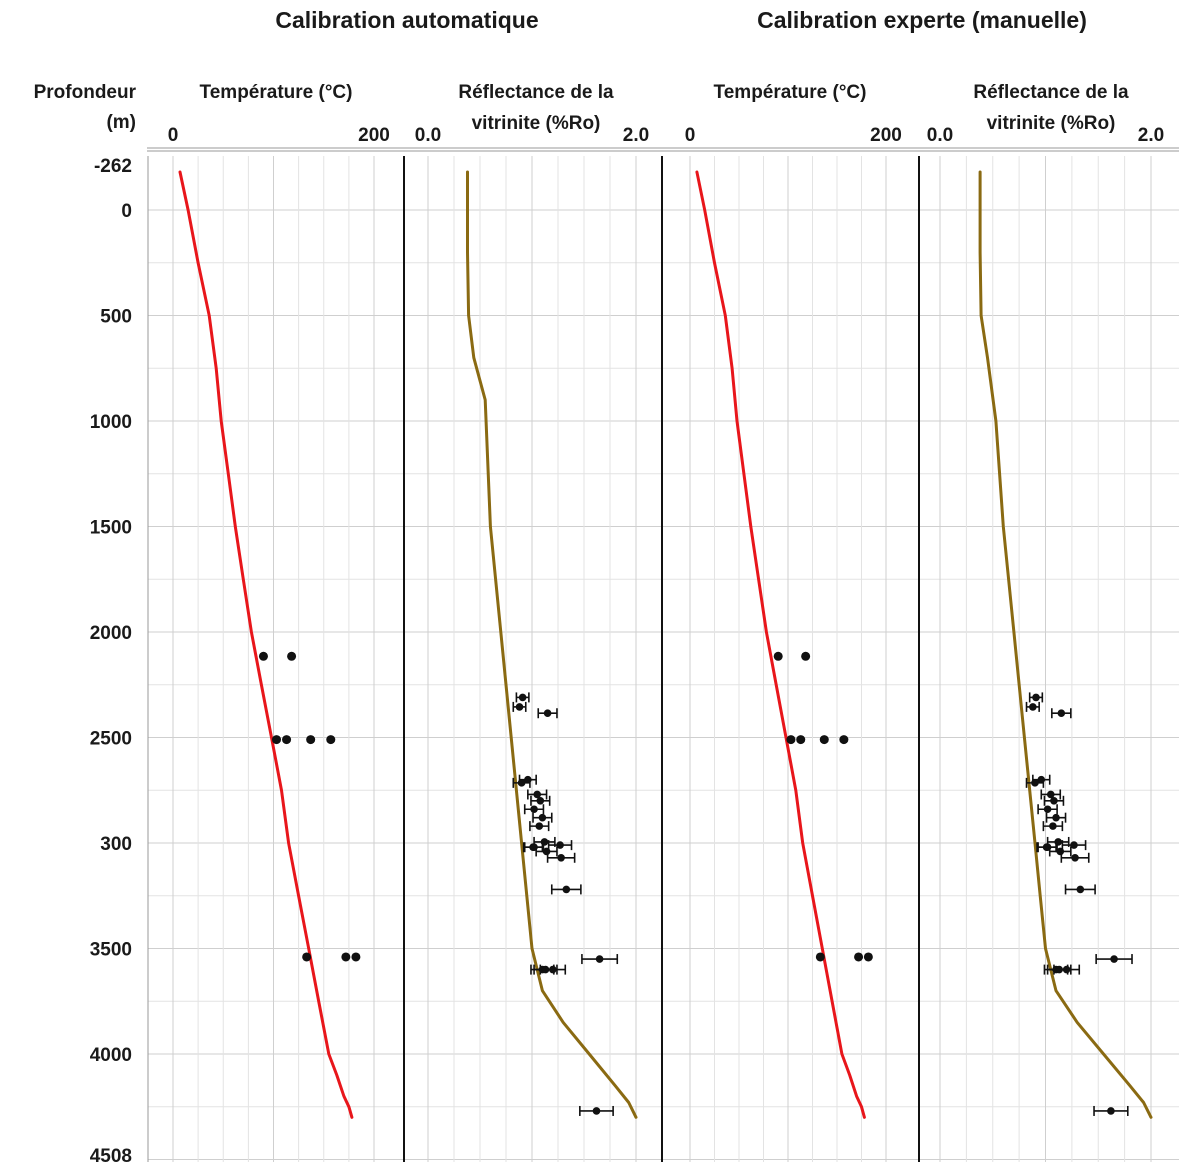  I want to click on depth-tick-label: -262, so click(113, 166).